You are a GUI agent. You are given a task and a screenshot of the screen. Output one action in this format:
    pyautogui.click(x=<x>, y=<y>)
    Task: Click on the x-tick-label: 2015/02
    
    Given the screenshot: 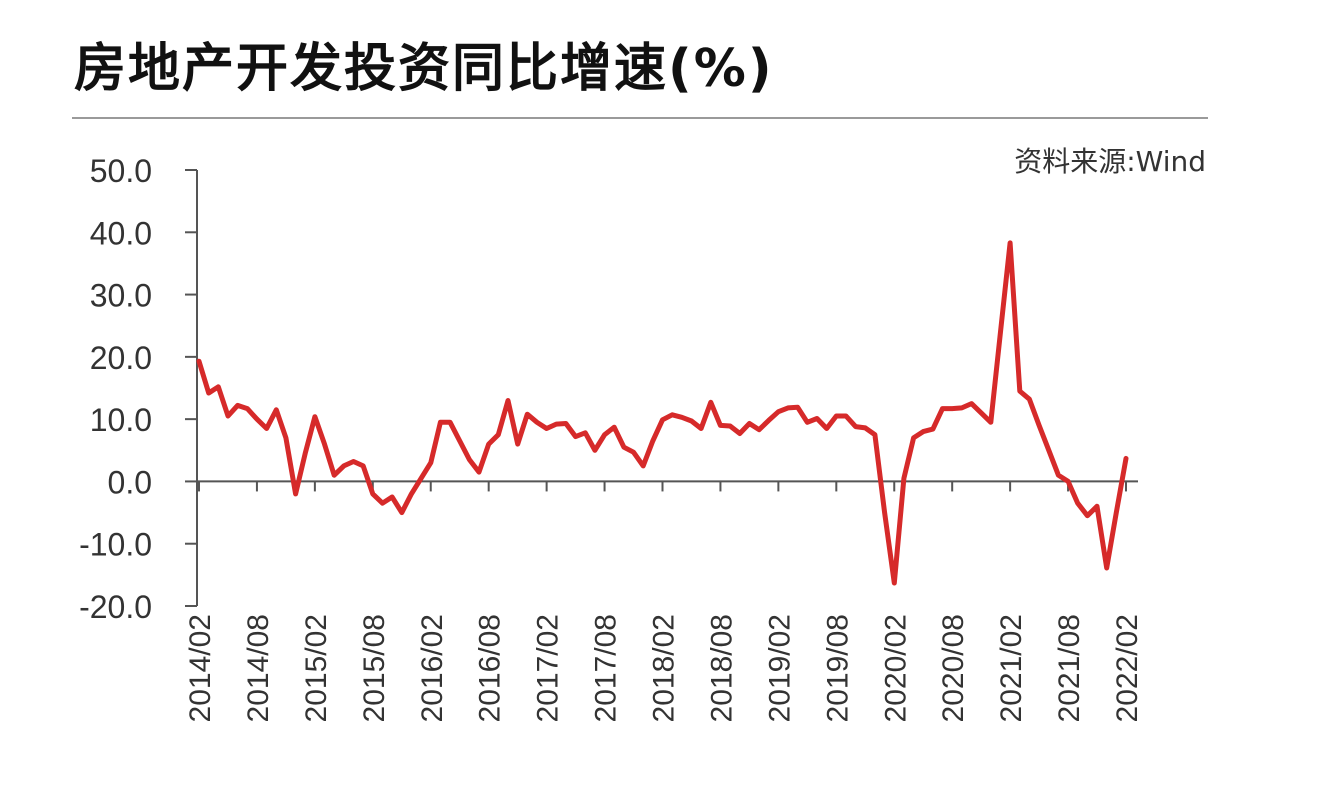 What is the action you would take?
    pyautogui.click(x=316, y=668)
    